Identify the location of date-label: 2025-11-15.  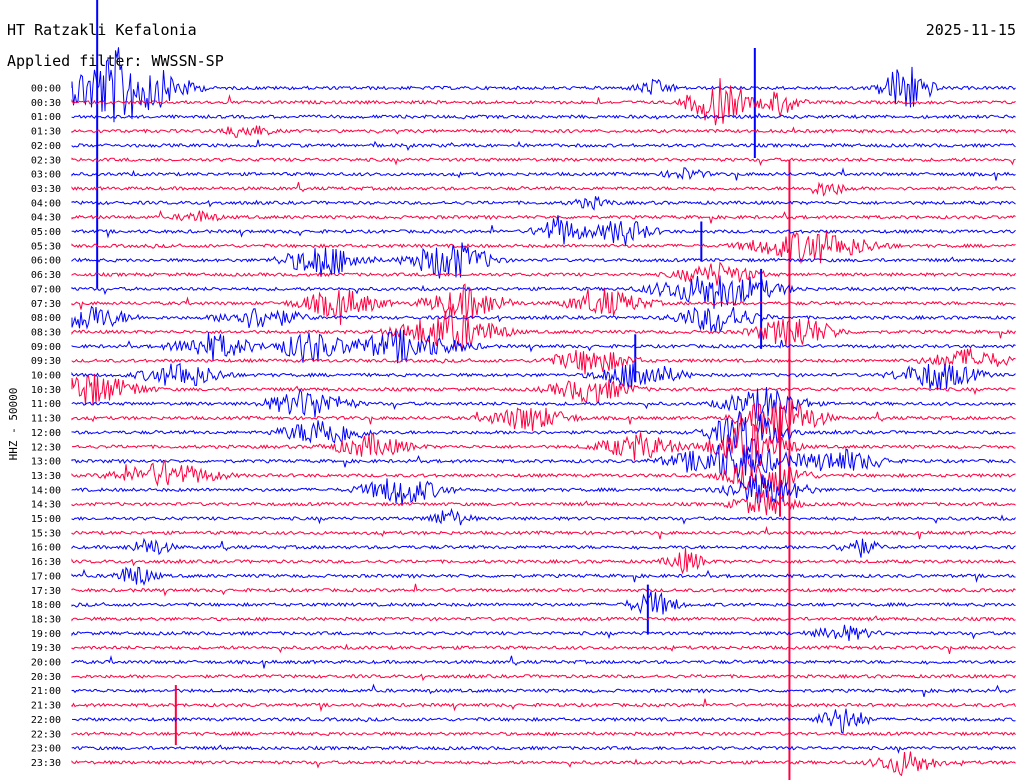
(971, 30).